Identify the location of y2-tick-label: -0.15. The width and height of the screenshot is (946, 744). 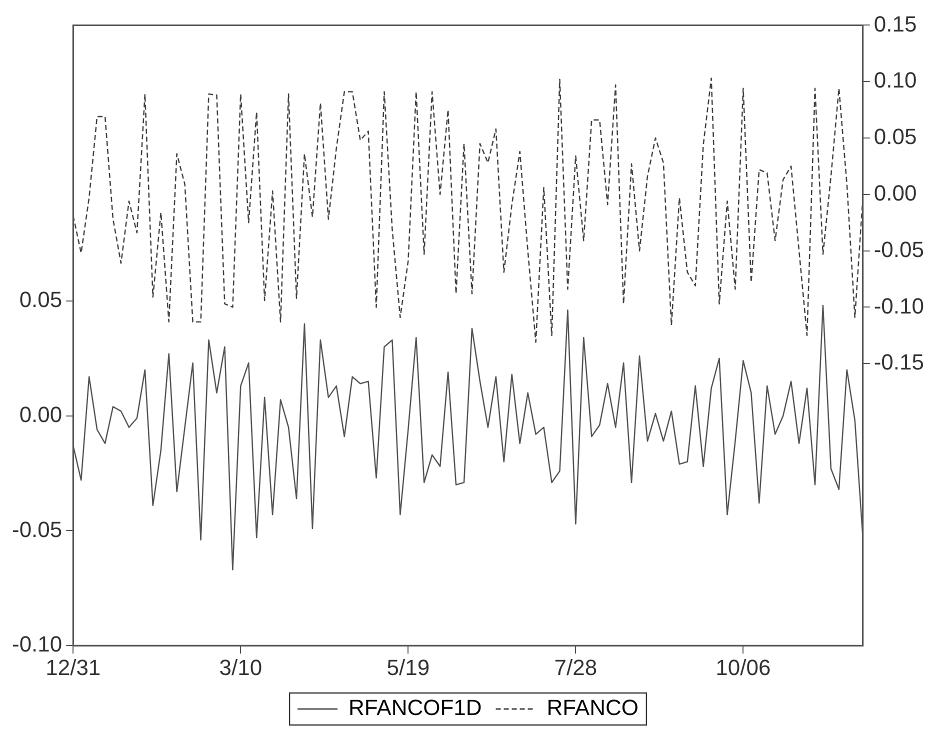
(899, 362).